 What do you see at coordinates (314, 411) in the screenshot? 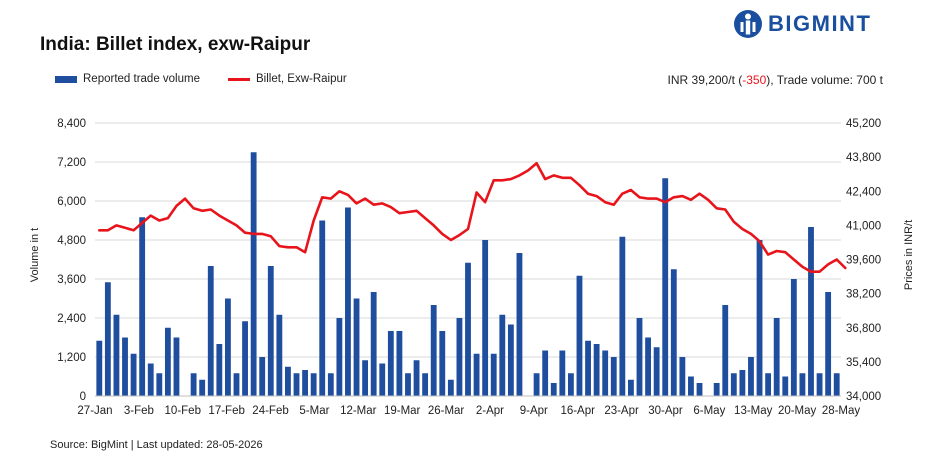
I see `x-tick-label: 5-Mar` at bounding box center [314, 411].